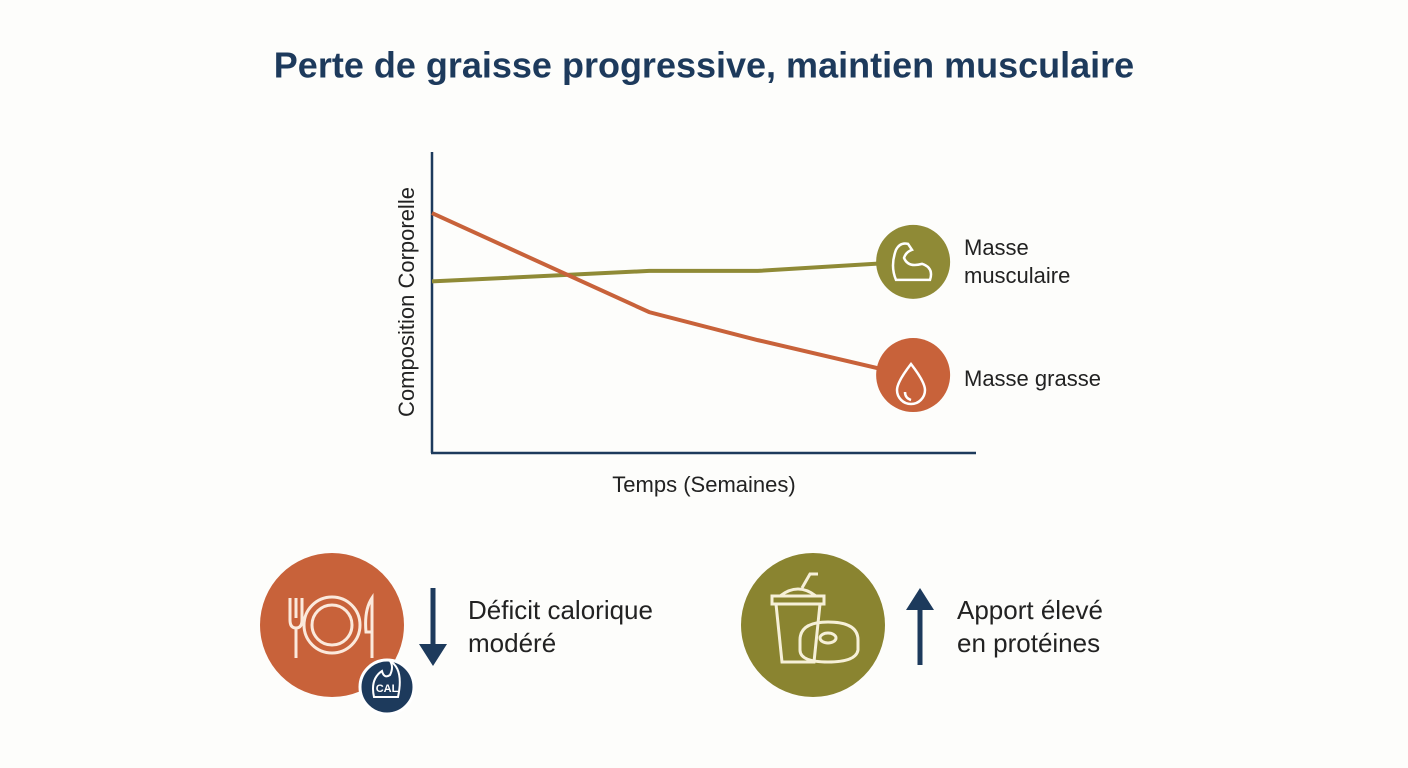  What do you see at coordinates (920, 599) in the screenshot?
I see `up-arrow-head` at bounding box center [920, 599].